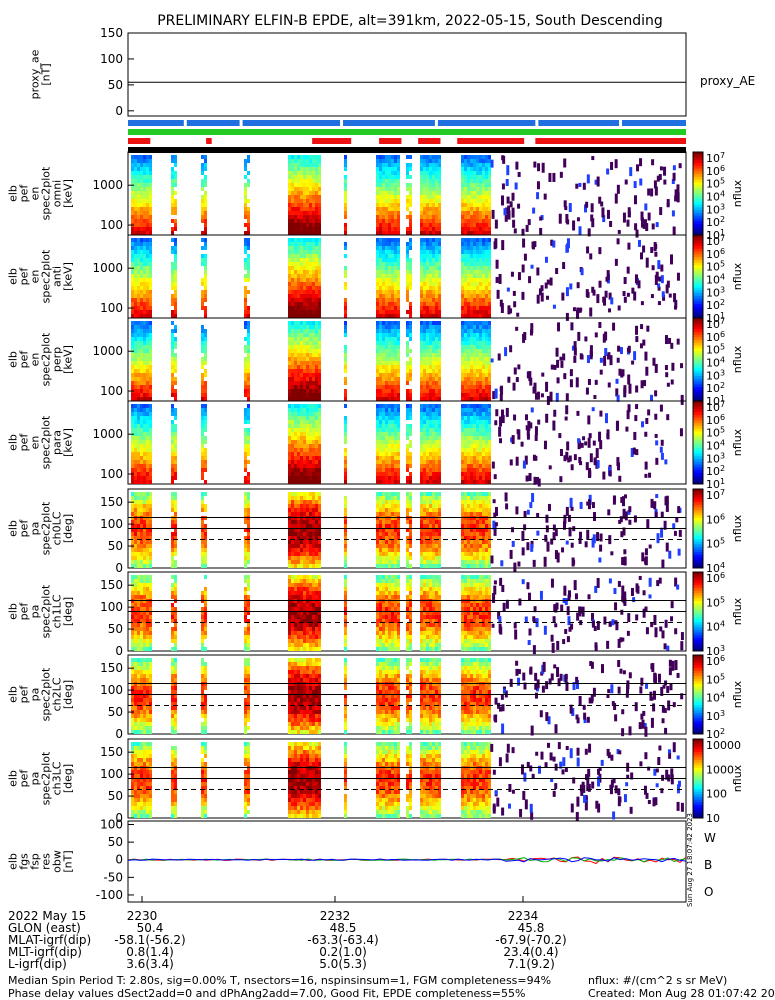  I want to click on ytick-label: 1000, so click(107, 434).